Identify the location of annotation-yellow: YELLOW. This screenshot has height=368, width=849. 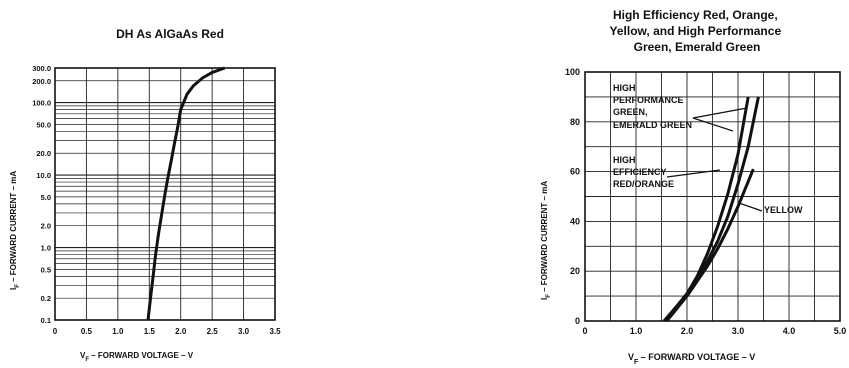
(783, 210).